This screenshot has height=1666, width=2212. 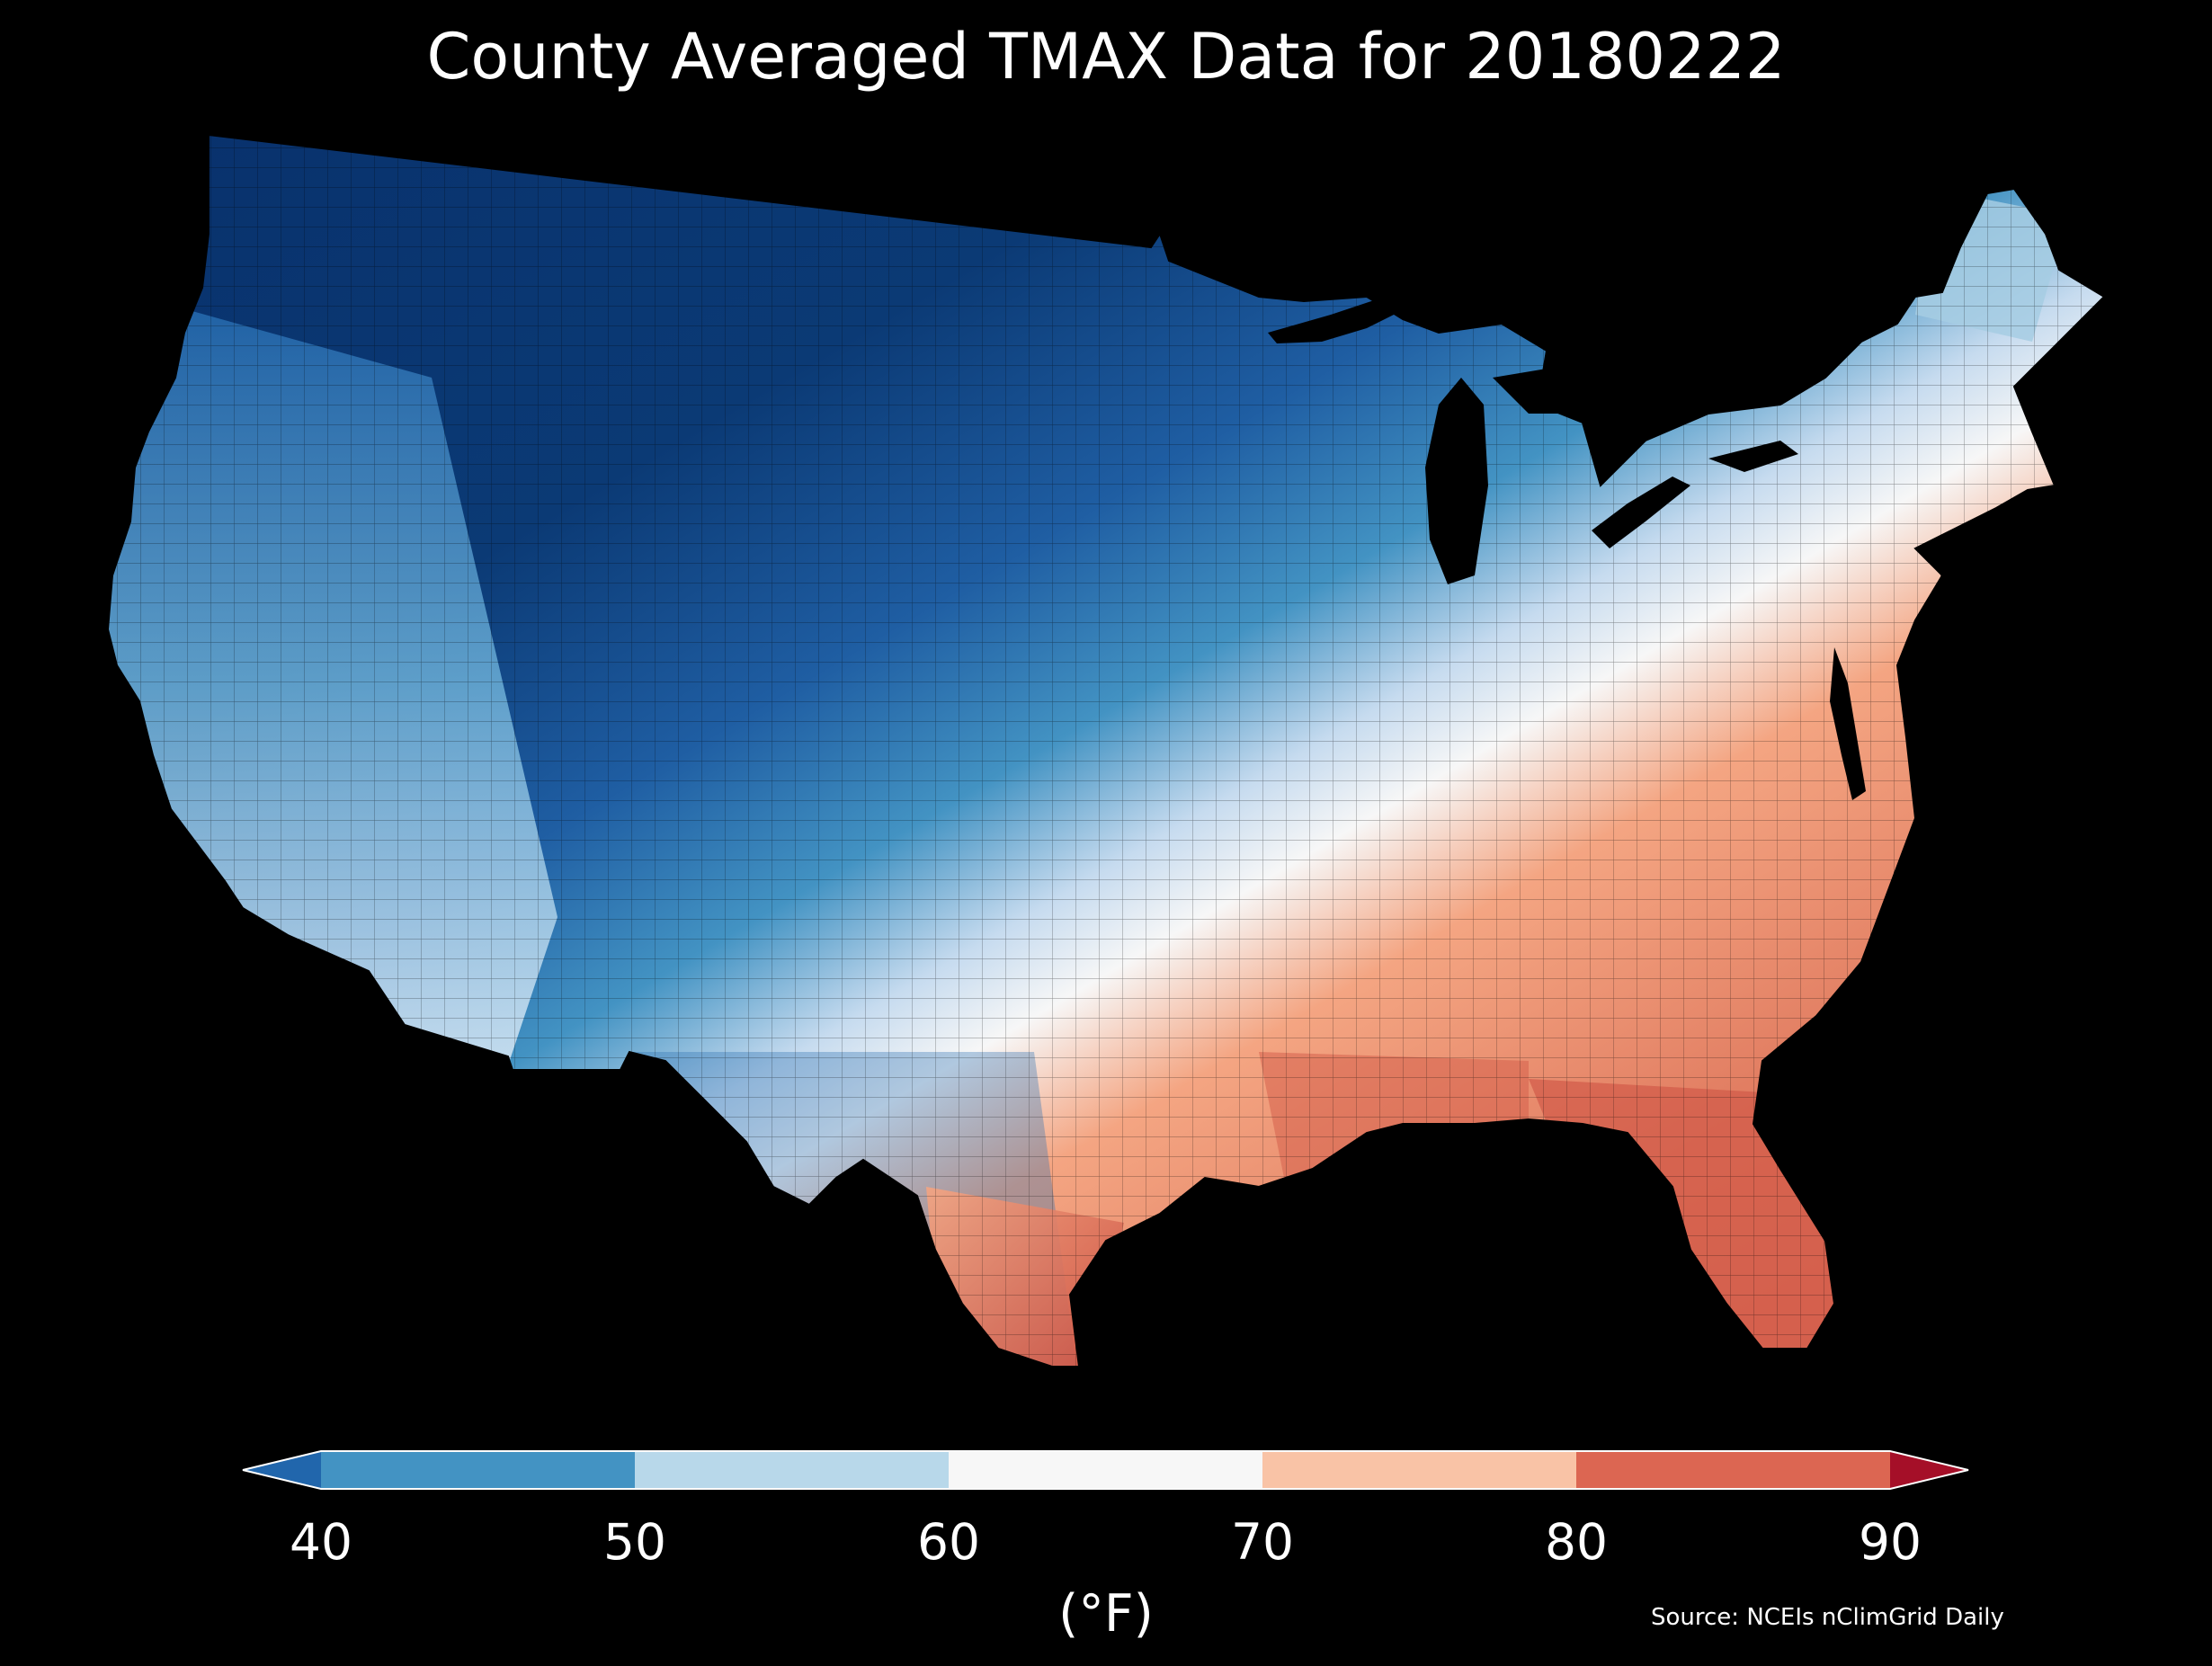 I want to click on great-lakes, so click(x=1533, y=441).